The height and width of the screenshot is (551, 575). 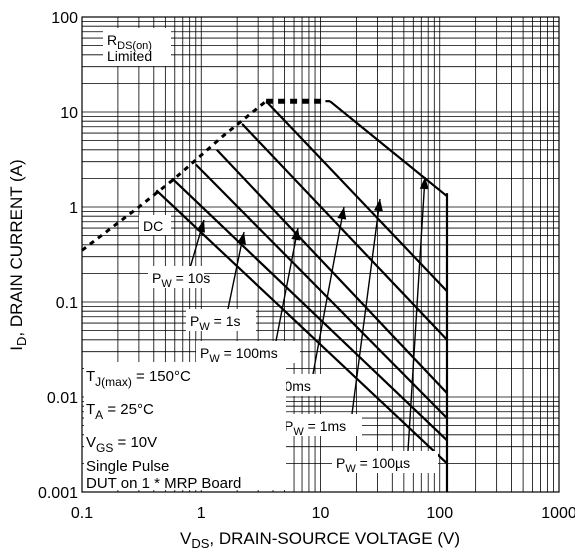 I want to click on y-axis-label: ID, DRAIN CURRENT (A), so click(x=18, y=254).